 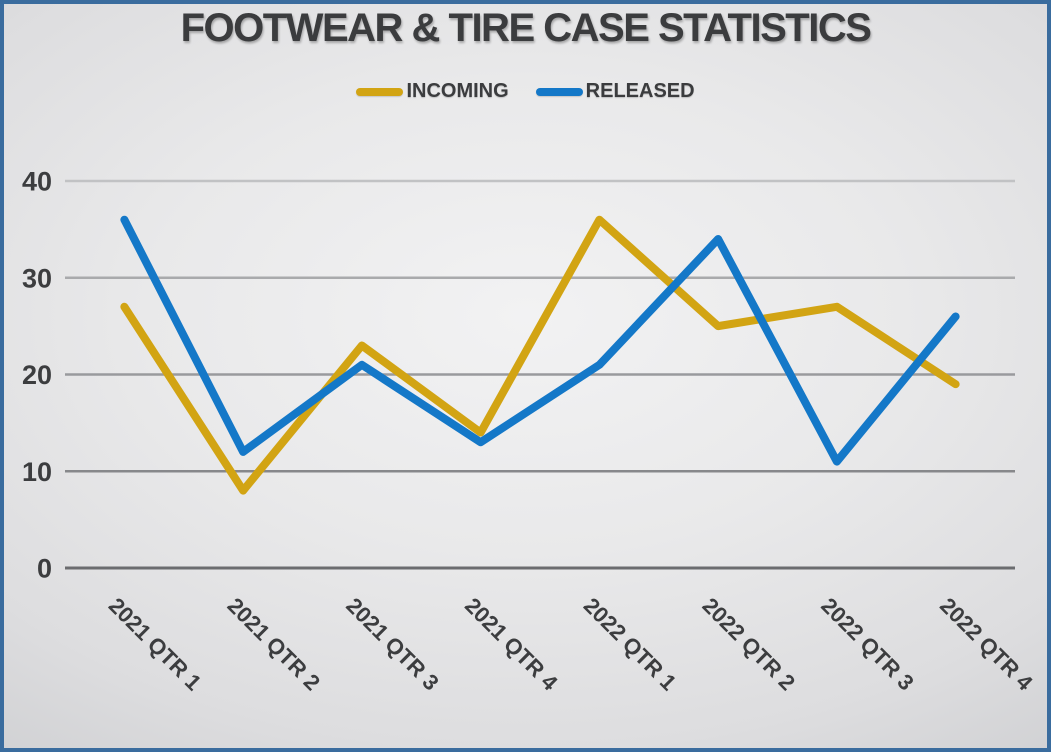 What do you see at coordinates (986, 644) in the screenshot?
I see `x-axis-category-label: 2022 QTR 4` at bounding box center [986, 644].